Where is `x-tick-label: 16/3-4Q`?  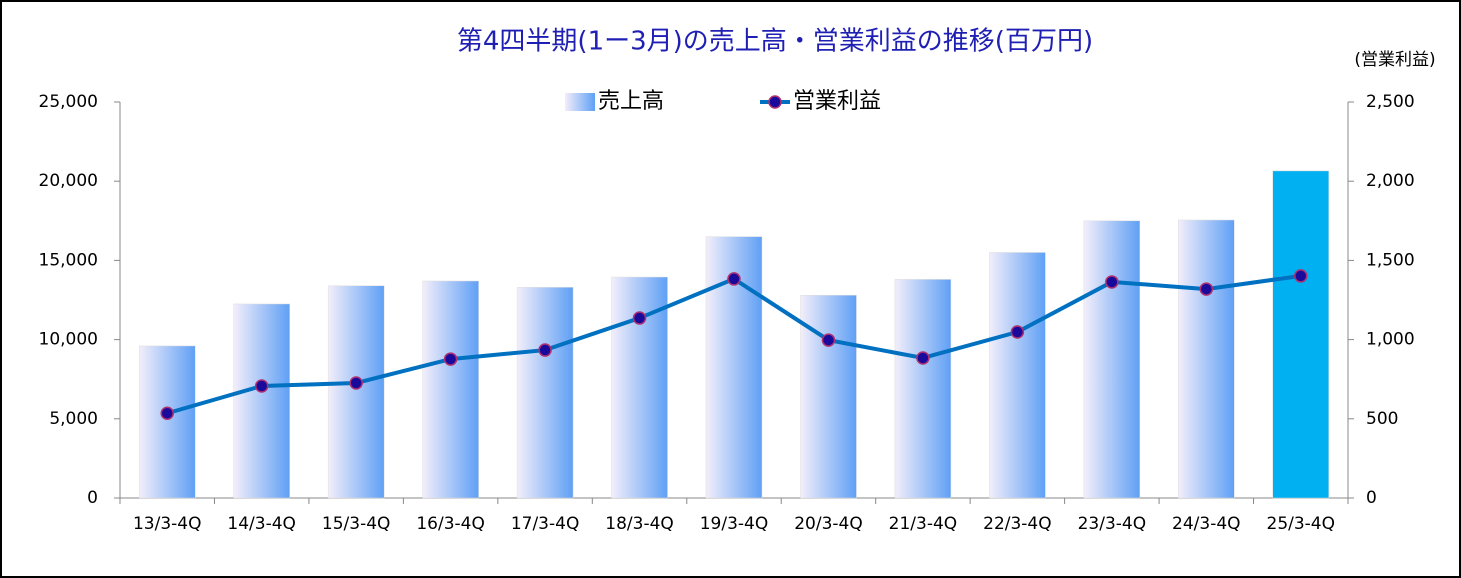
x-tick-label: 16/3-4Q is located at coordinates (450, 524).